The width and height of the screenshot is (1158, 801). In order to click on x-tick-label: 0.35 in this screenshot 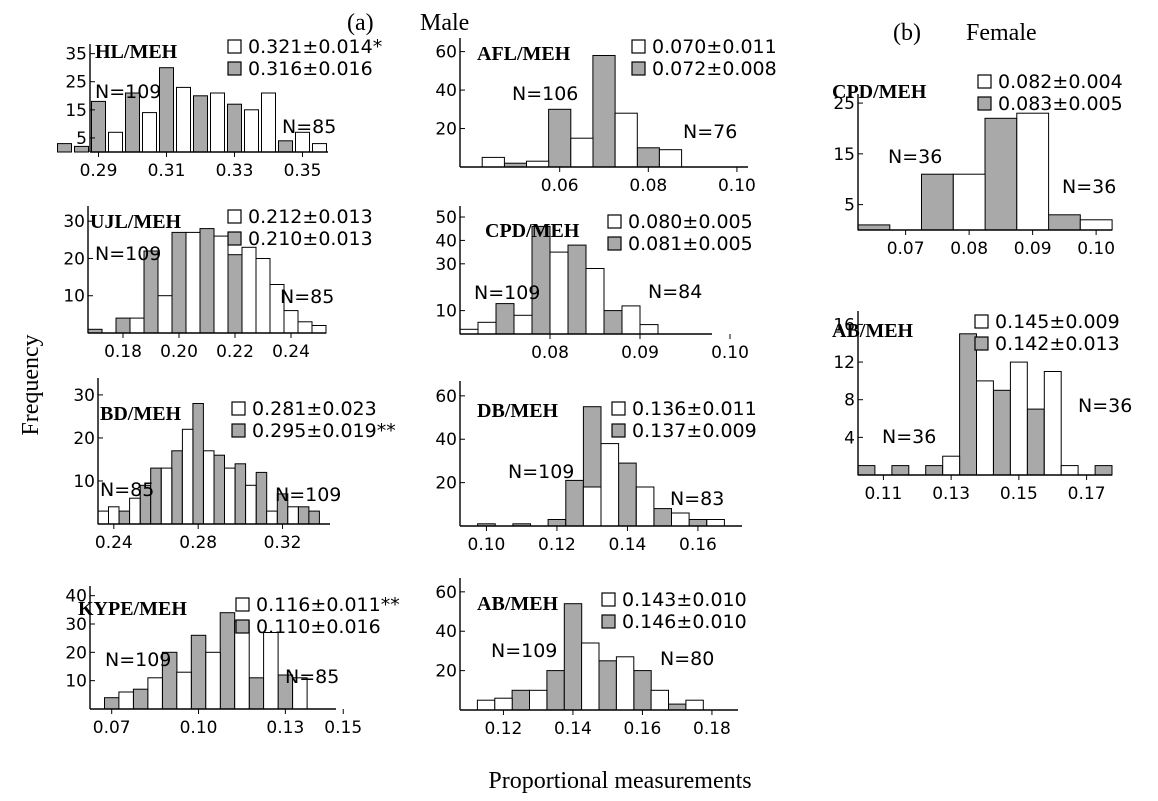, I will do `click(303, 171)`.